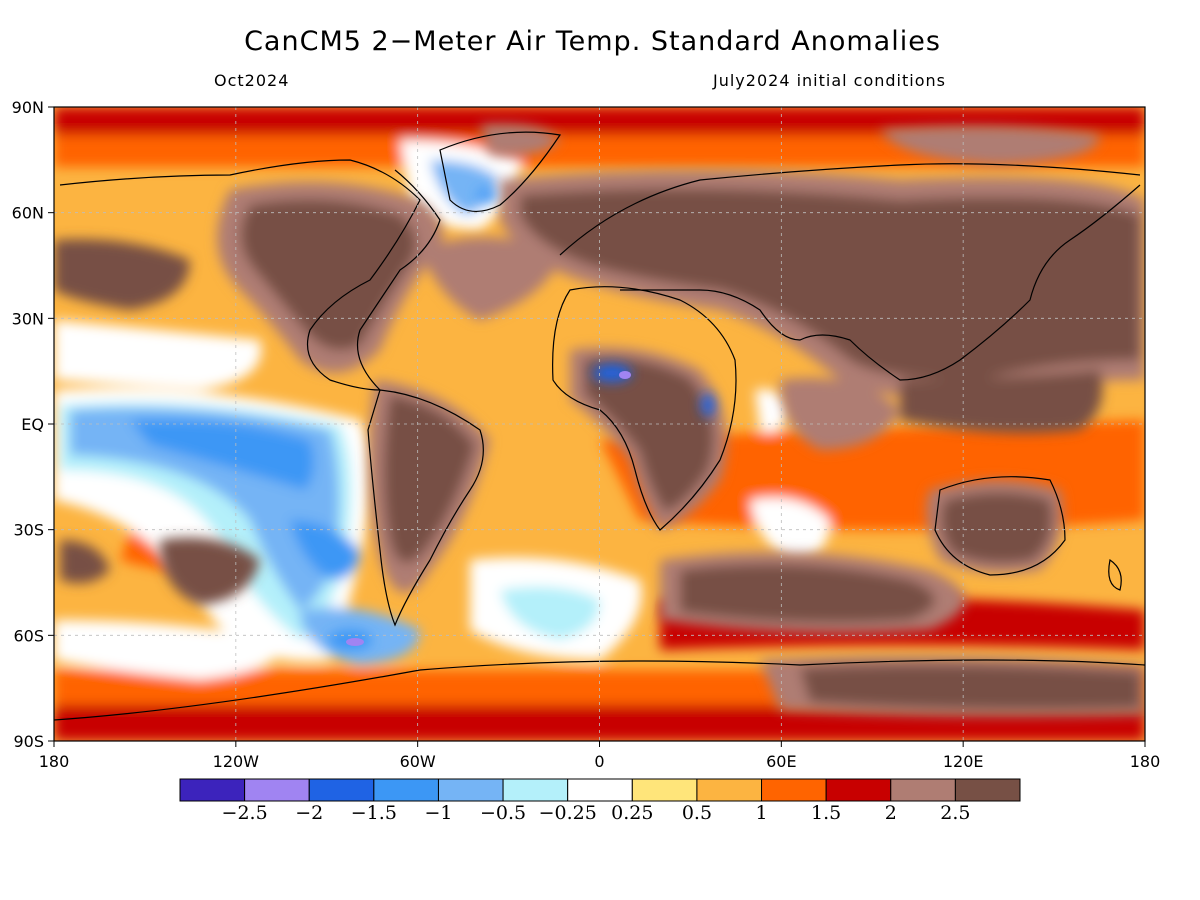  I want to click on y-axis: 90N 60N 30N EQ 30S 60S 90S, so click(33, 424).